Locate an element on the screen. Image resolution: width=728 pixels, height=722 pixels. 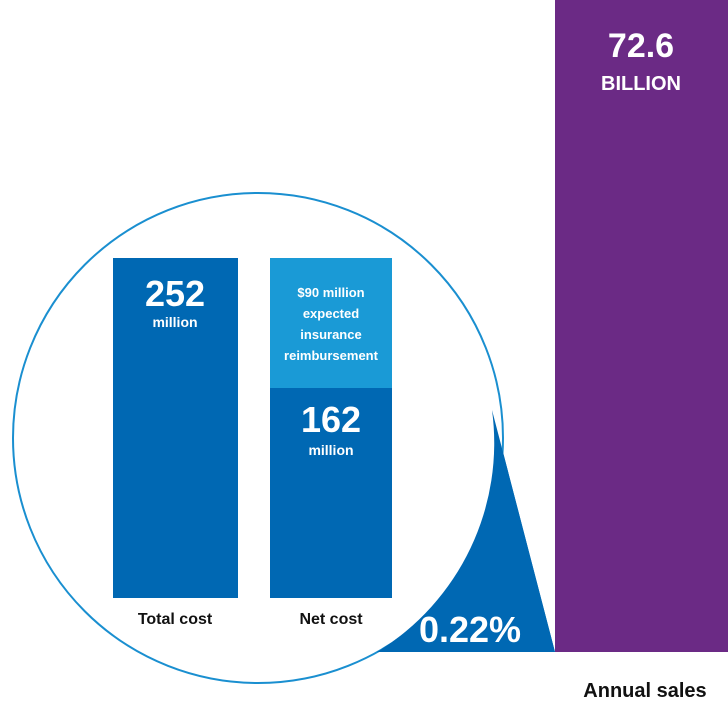
sales-unit: BILLION is located at coordinates (641, 84).